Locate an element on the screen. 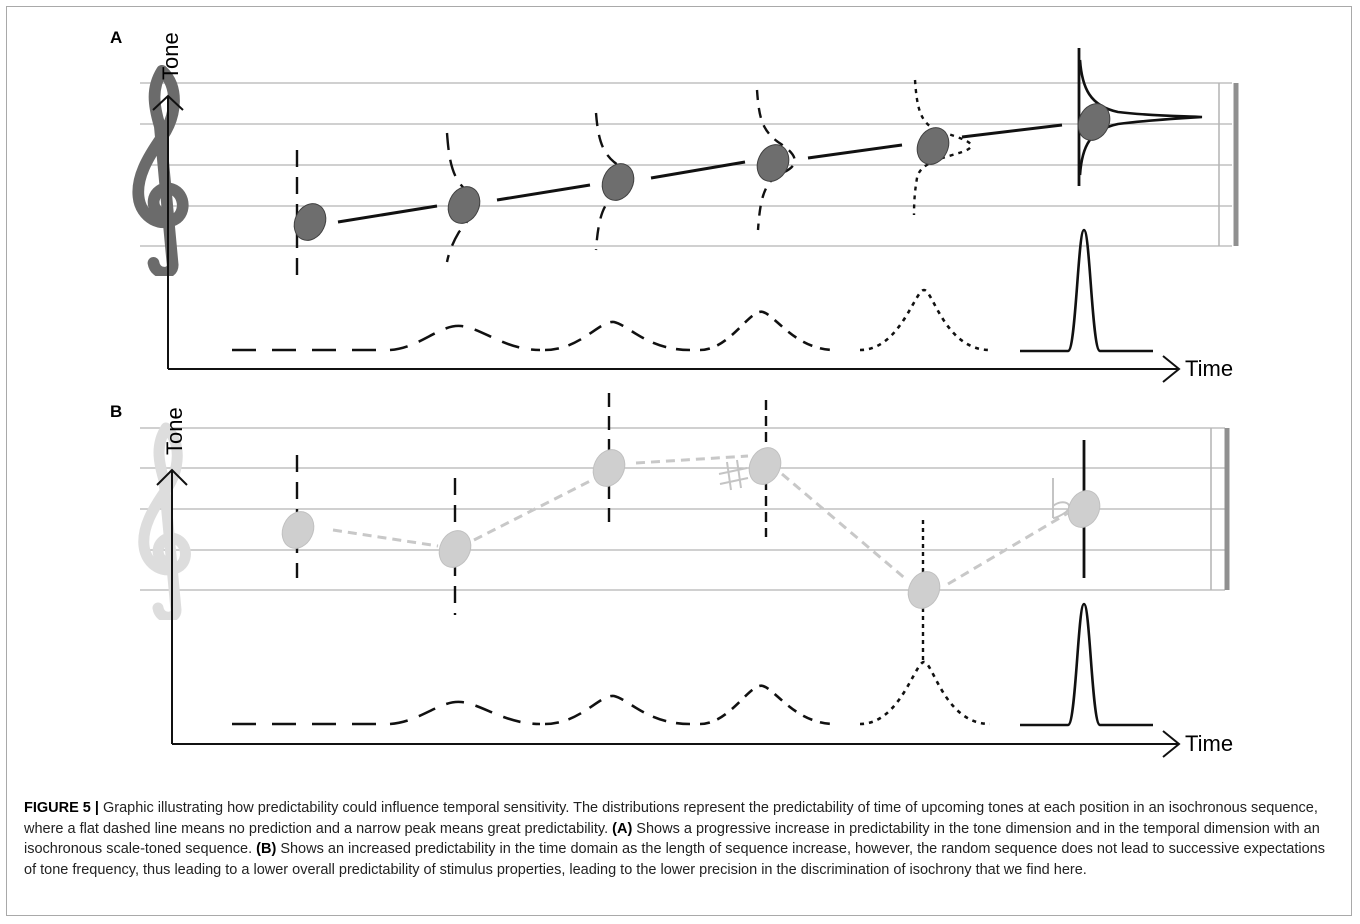 The width and height of the screenshot is (1360, 924). panel-b-x-arrow is located at coordinates (1171, 744).